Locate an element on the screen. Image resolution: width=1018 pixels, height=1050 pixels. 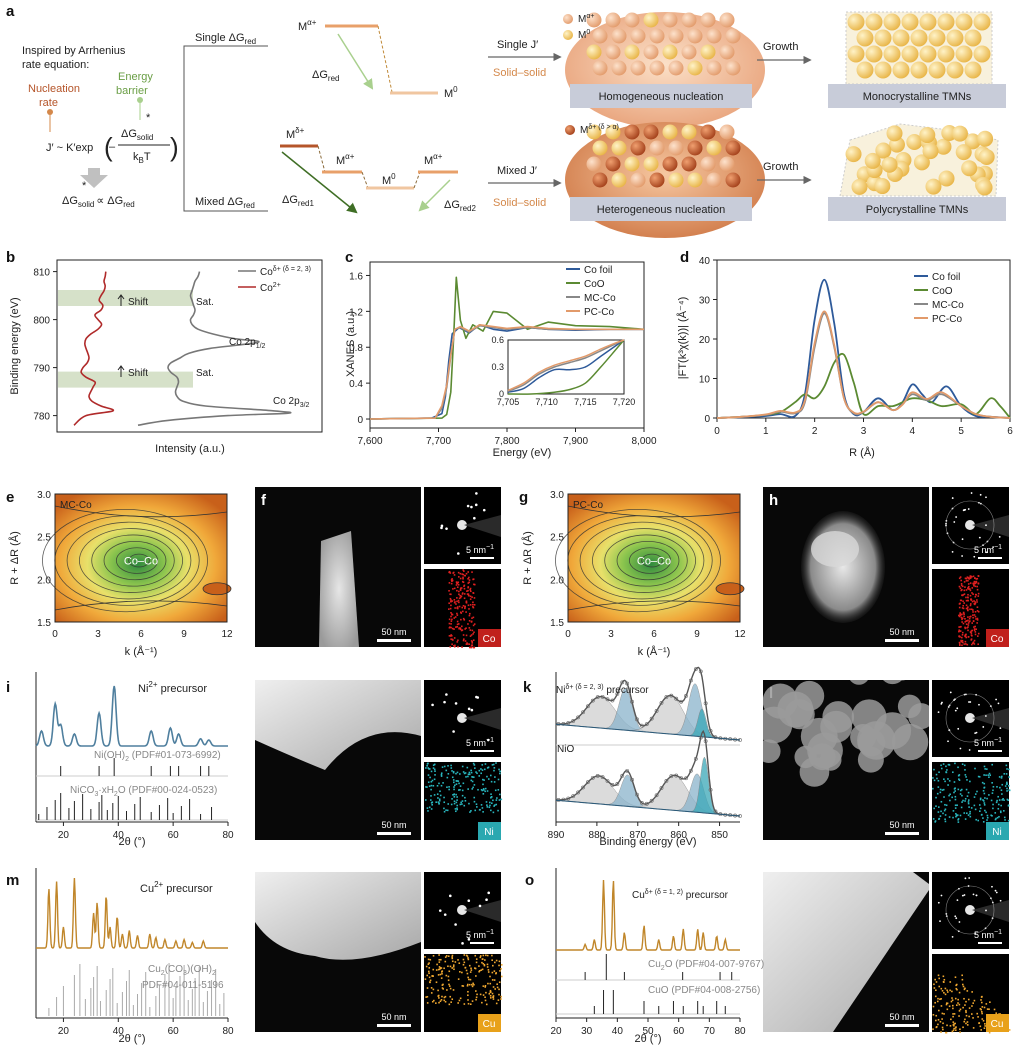
y-tick-label: 2.0 is located at coordinates (44, 580).